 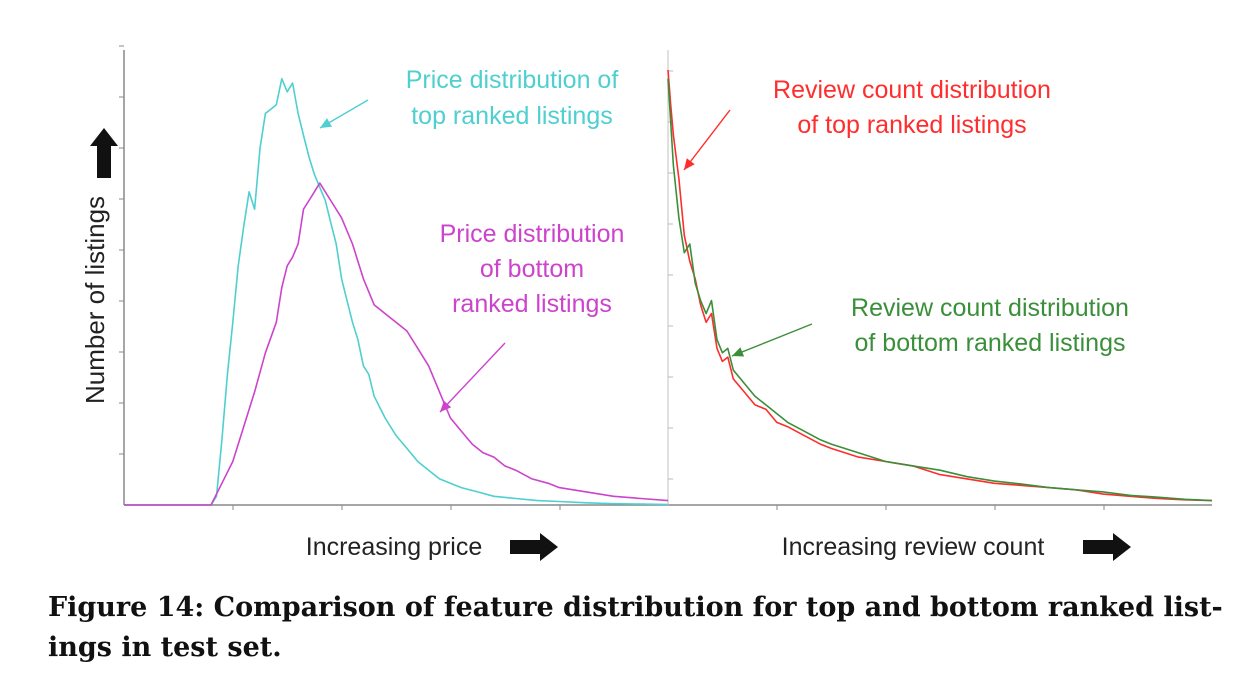 What do you see at coordinates (911, 125) in the screenshot?
I see `annotation-text: of top ranked listings` at bounding box center [911, 125].